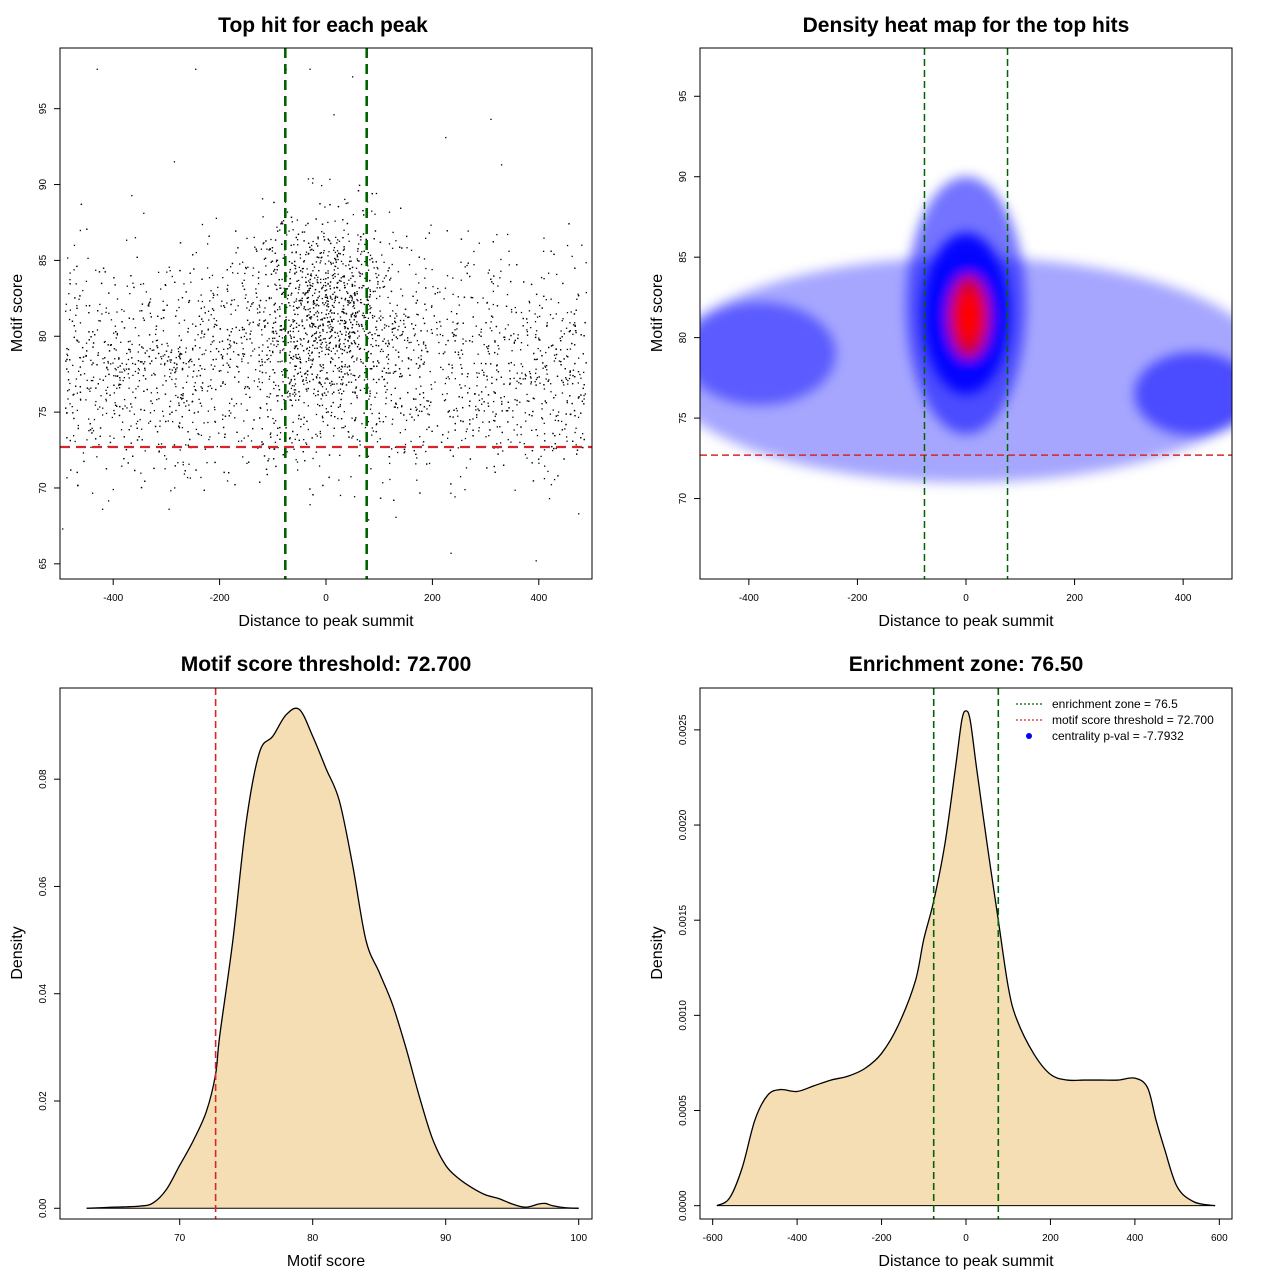 This screenshot has width=1280, height=1280. I want to click on scatter-y-tick-label: 80, so click(43, 336).